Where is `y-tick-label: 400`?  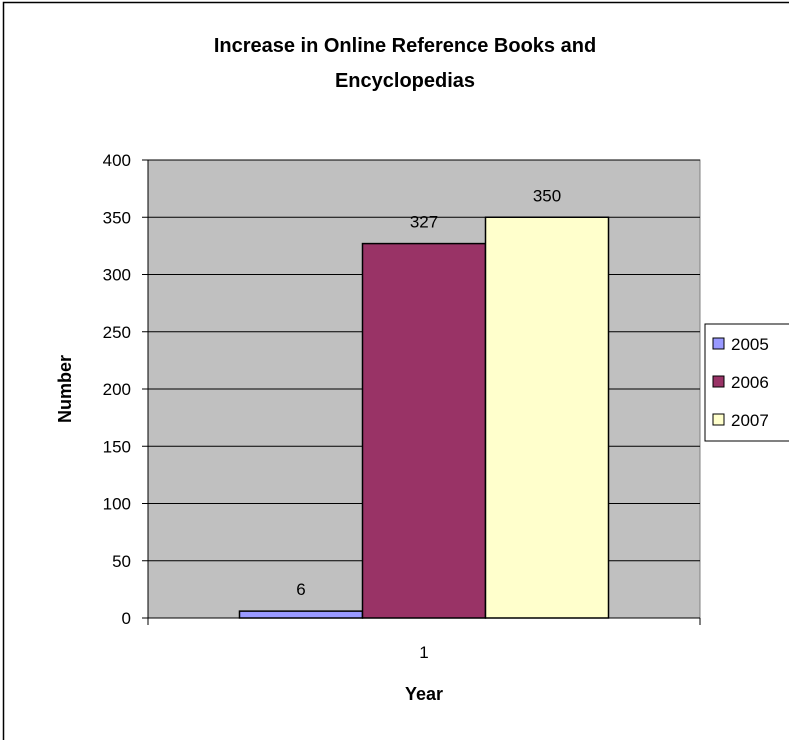 y-tick-label: 400 is located at coordinates (117, 160).